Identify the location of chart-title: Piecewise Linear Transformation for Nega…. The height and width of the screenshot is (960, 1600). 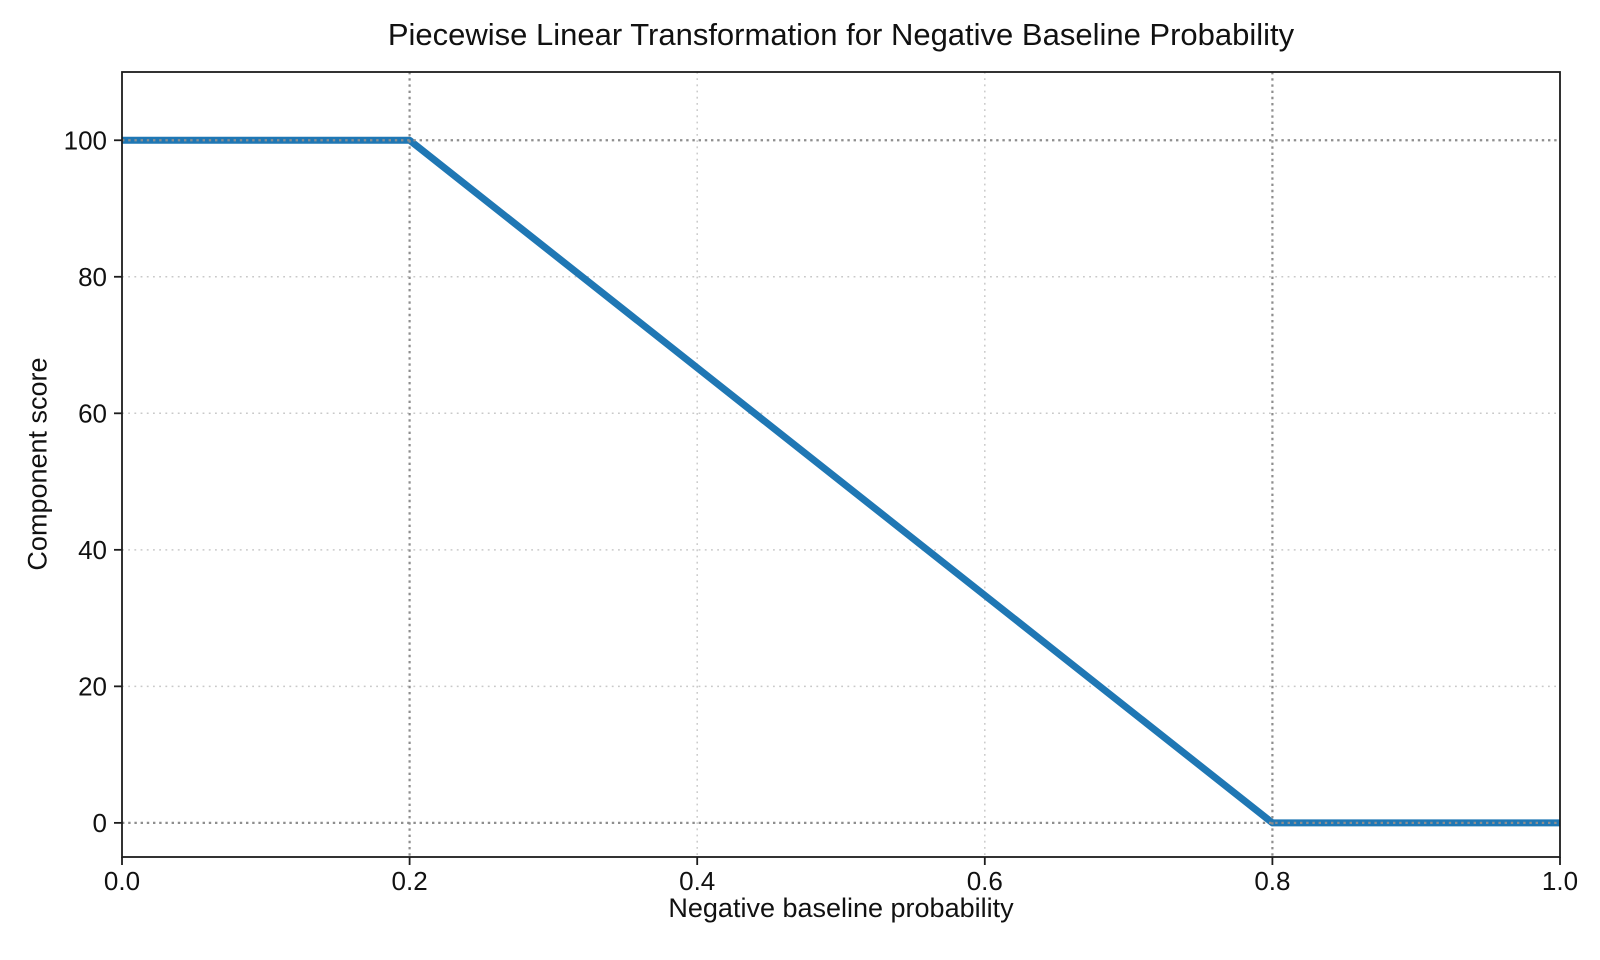
(841, 34).